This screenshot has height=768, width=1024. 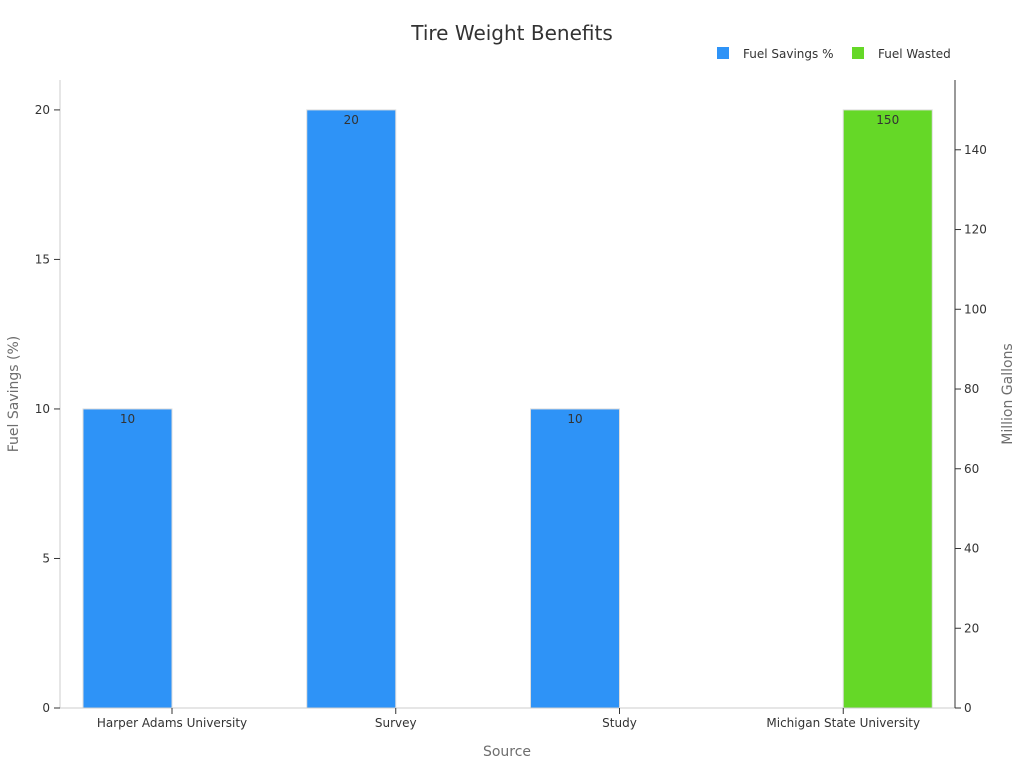 I want to click on legend-swatch-fuel-savings, so click(x=723, y=53).